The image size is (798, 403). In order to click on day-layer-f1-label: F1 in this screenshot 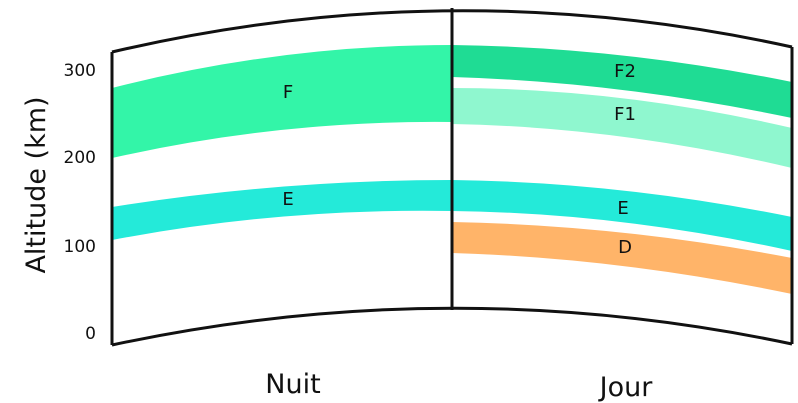, I will do `click(625, 114)`.